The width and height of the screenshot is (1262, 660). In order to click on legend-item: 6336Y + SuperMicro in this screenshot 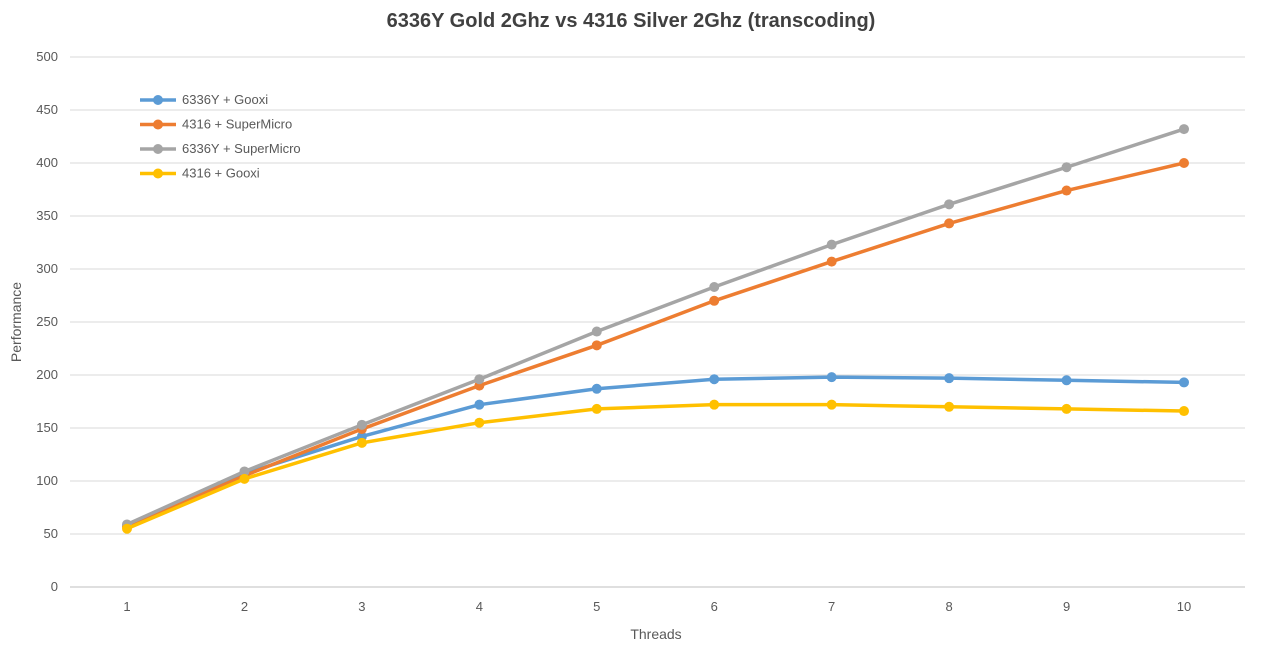, I will do `click(220, 148)`.